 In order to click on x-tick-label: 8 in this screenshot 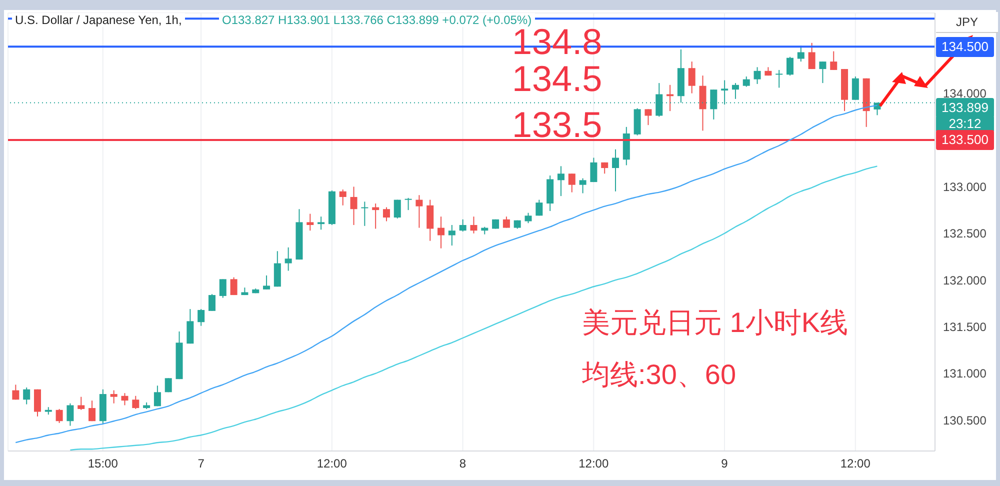, I will do `click(462, 463)`.